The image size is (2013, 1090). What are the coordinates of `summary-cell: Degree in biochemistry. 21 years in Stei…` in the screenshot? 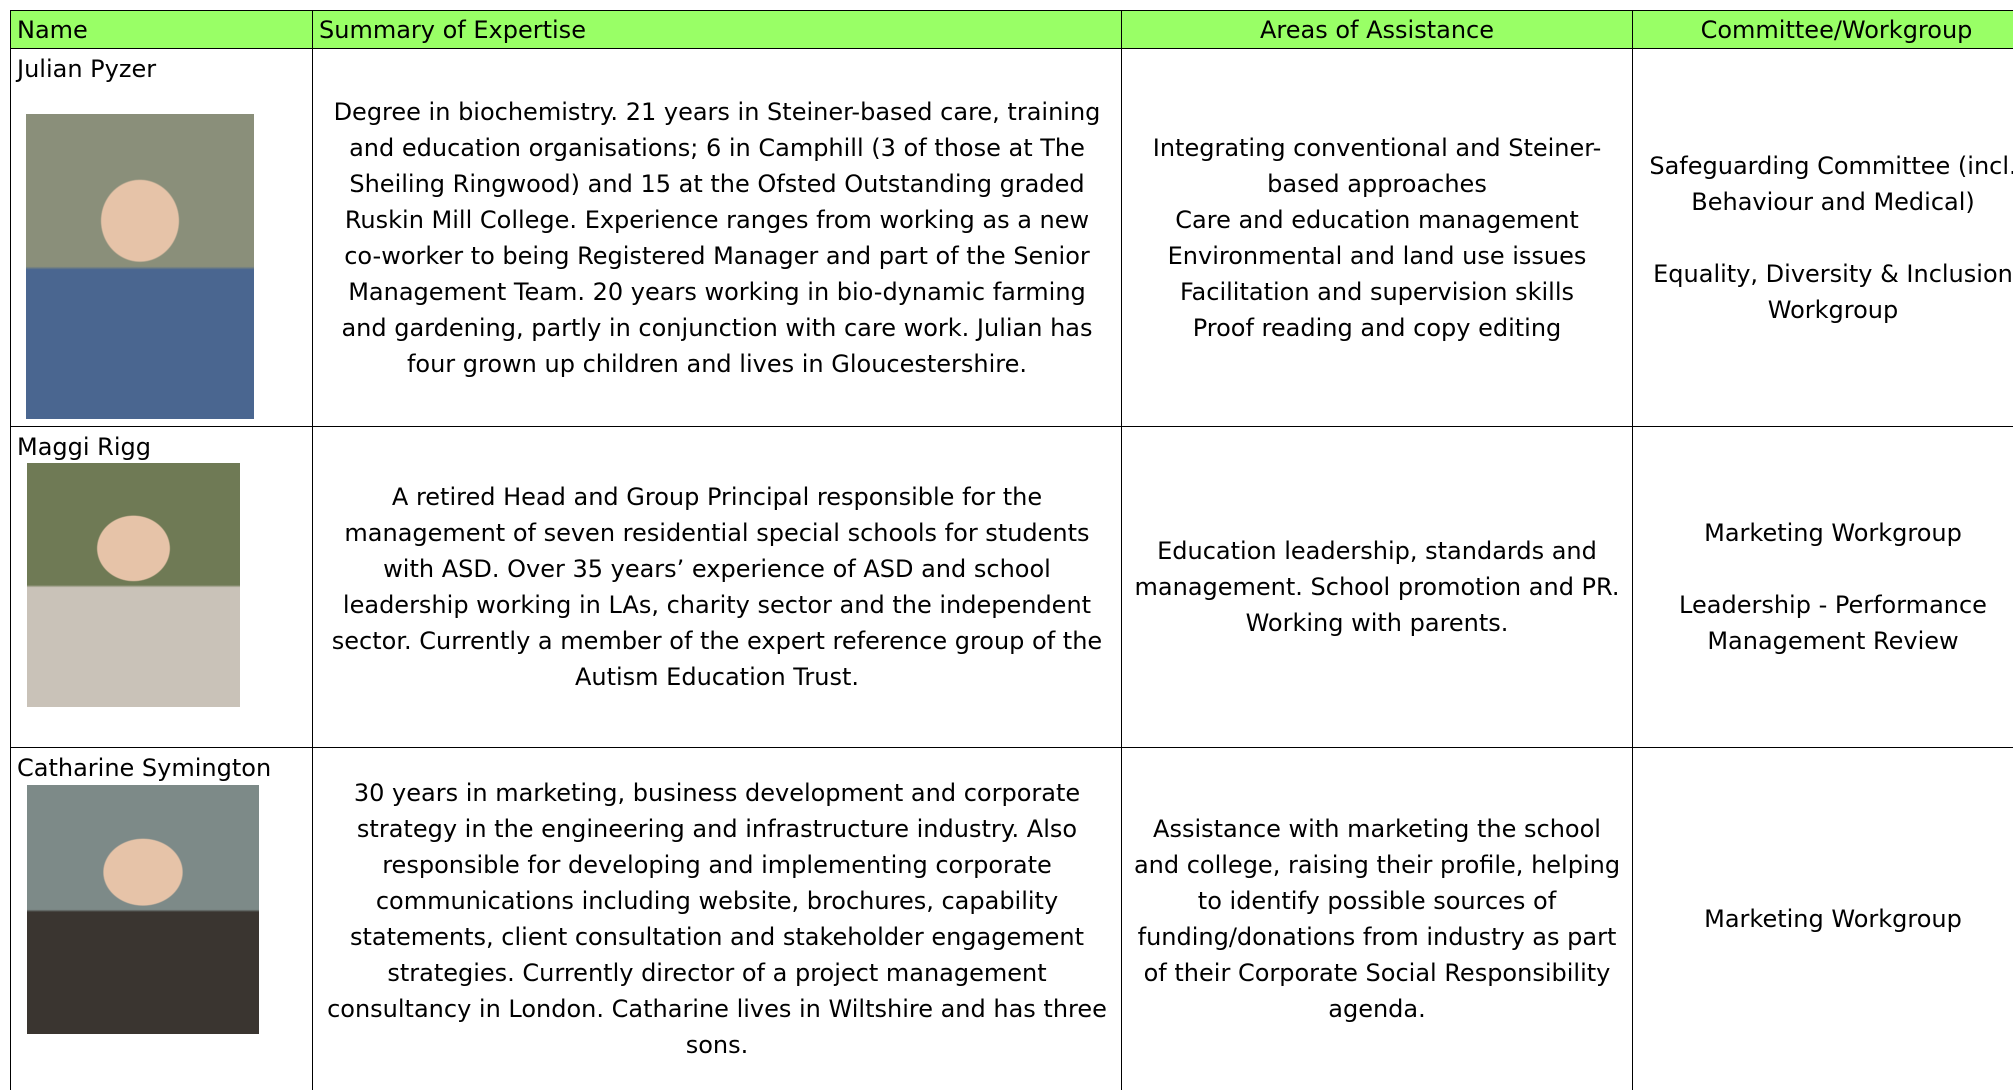 It's located at (716, 237).